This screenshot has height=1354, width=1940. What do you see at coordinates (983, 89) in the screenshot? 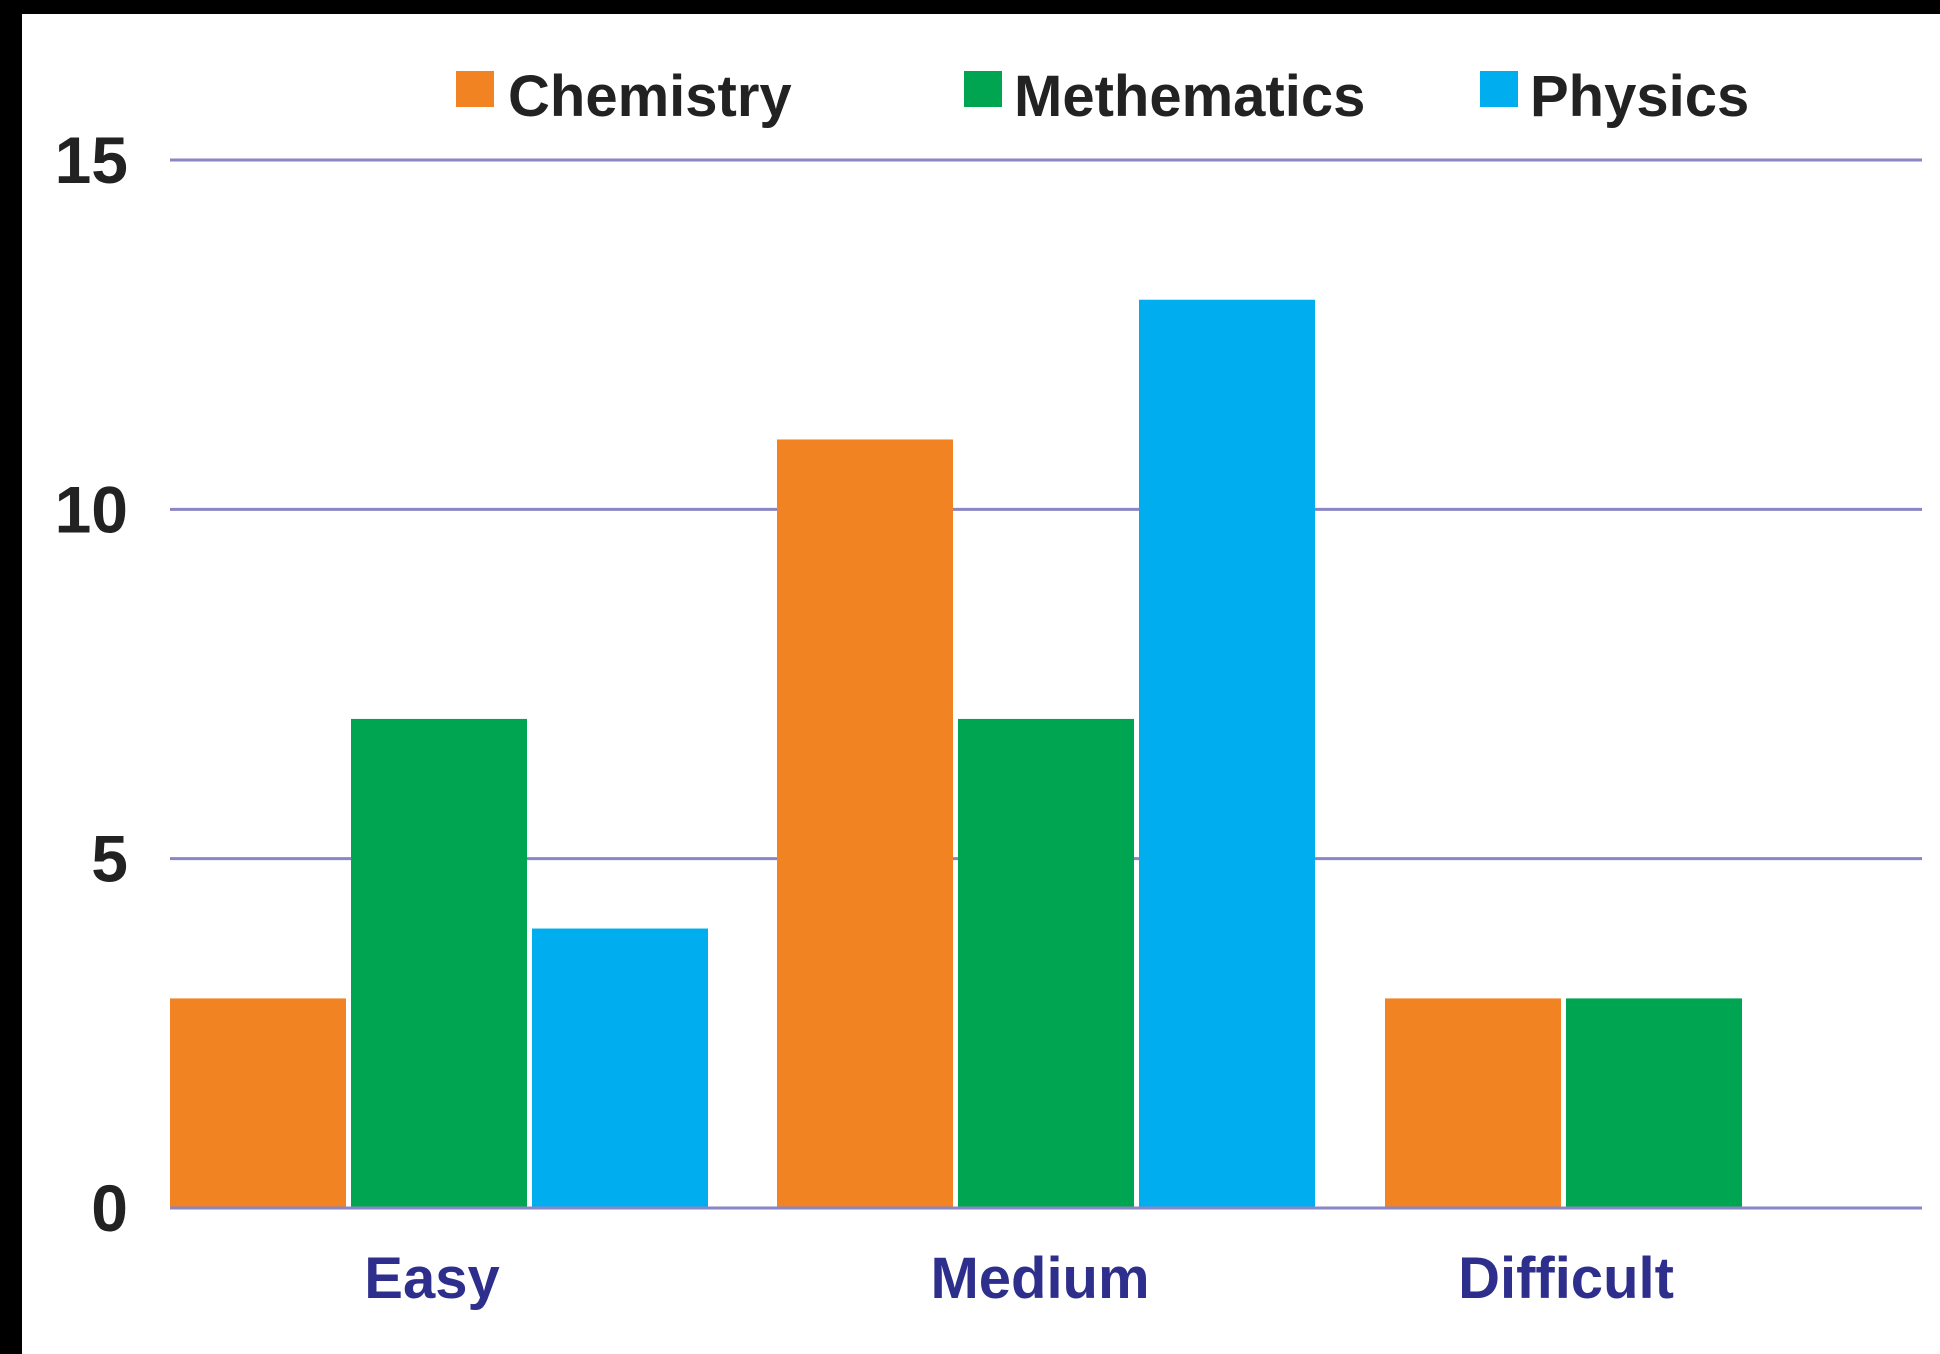
I see `legend-swatch-methematics` at bounding box center [983, 89].